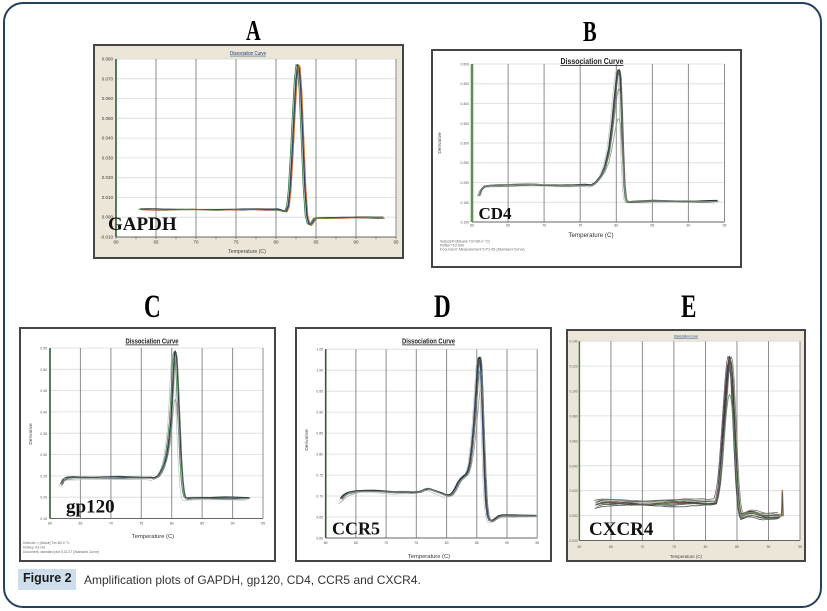  I want to click on svg-text: 0.25, so click(43, 476).